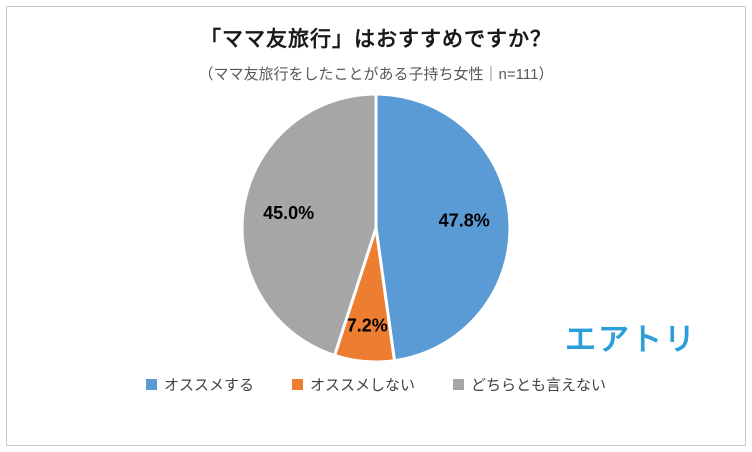  What do you see at coordinates (362, 385) in the screenshot?
I see `legend-label-1: オススメしない` at bounding box center [362, 385].